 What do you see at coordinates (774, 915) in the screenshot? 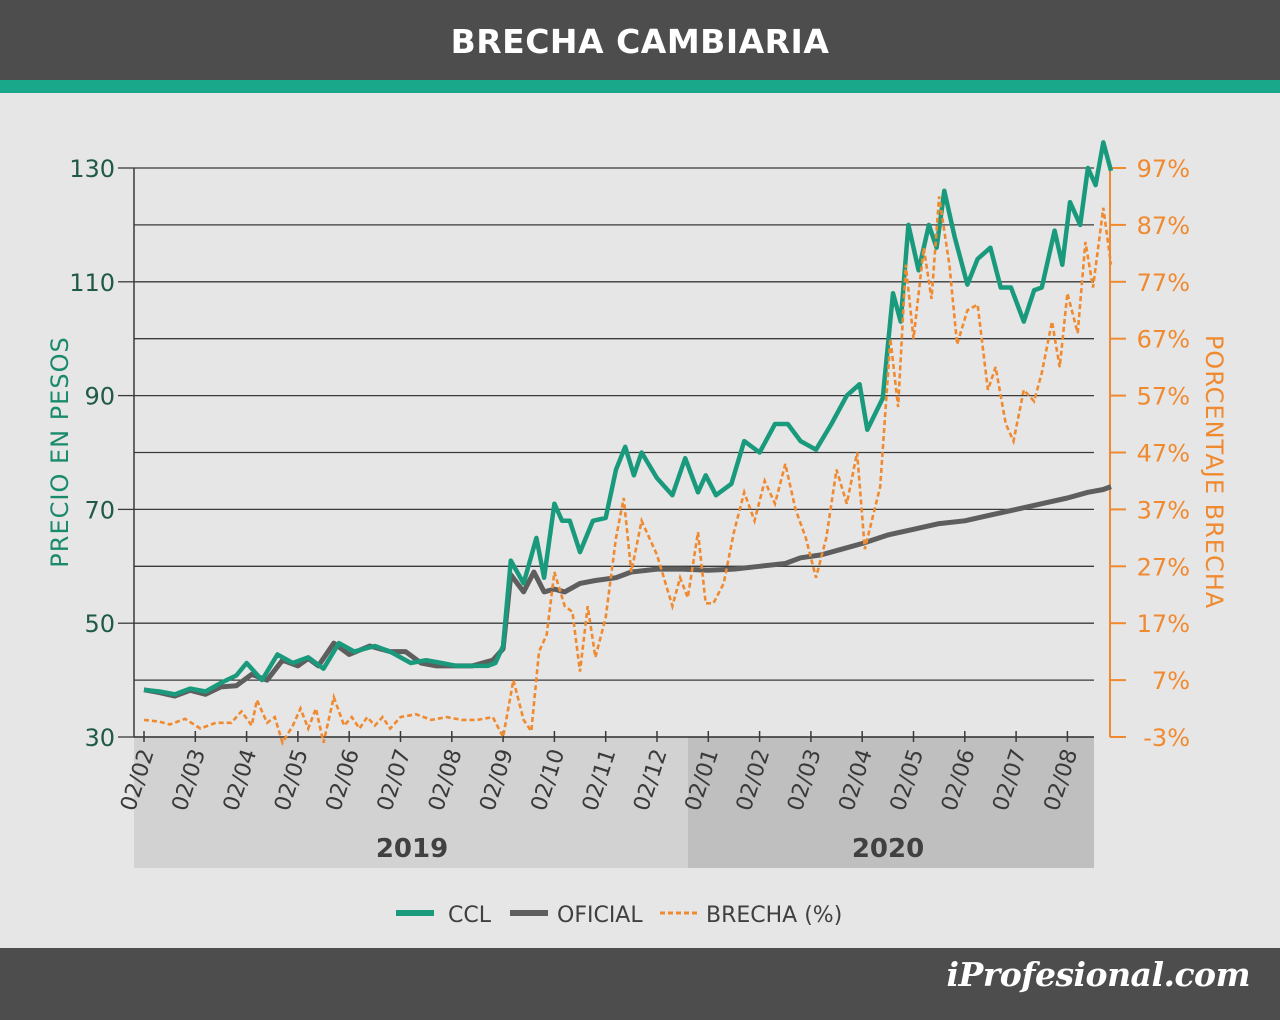
I see `legend-brecha-label: BRECHA (%)` at bounding box center [774, 915].